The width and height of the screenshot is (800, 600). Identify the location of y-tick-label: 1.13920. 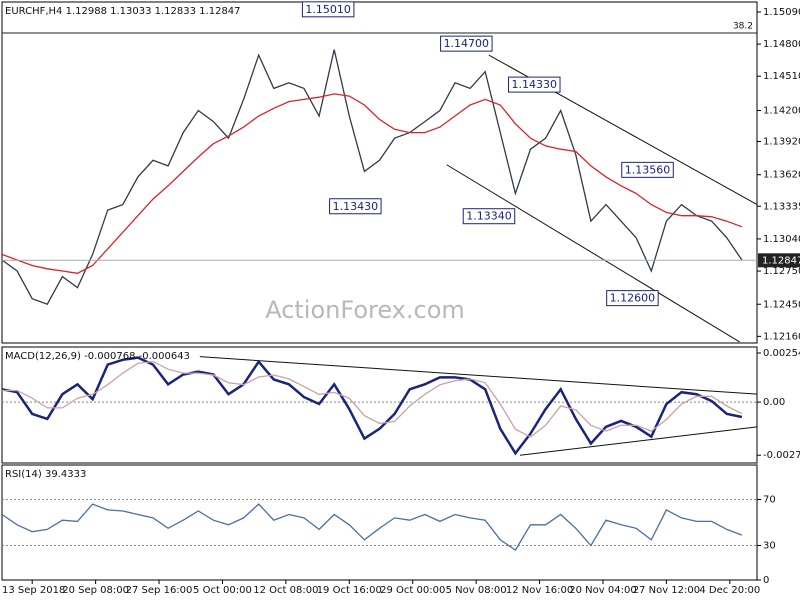
(781, 142).